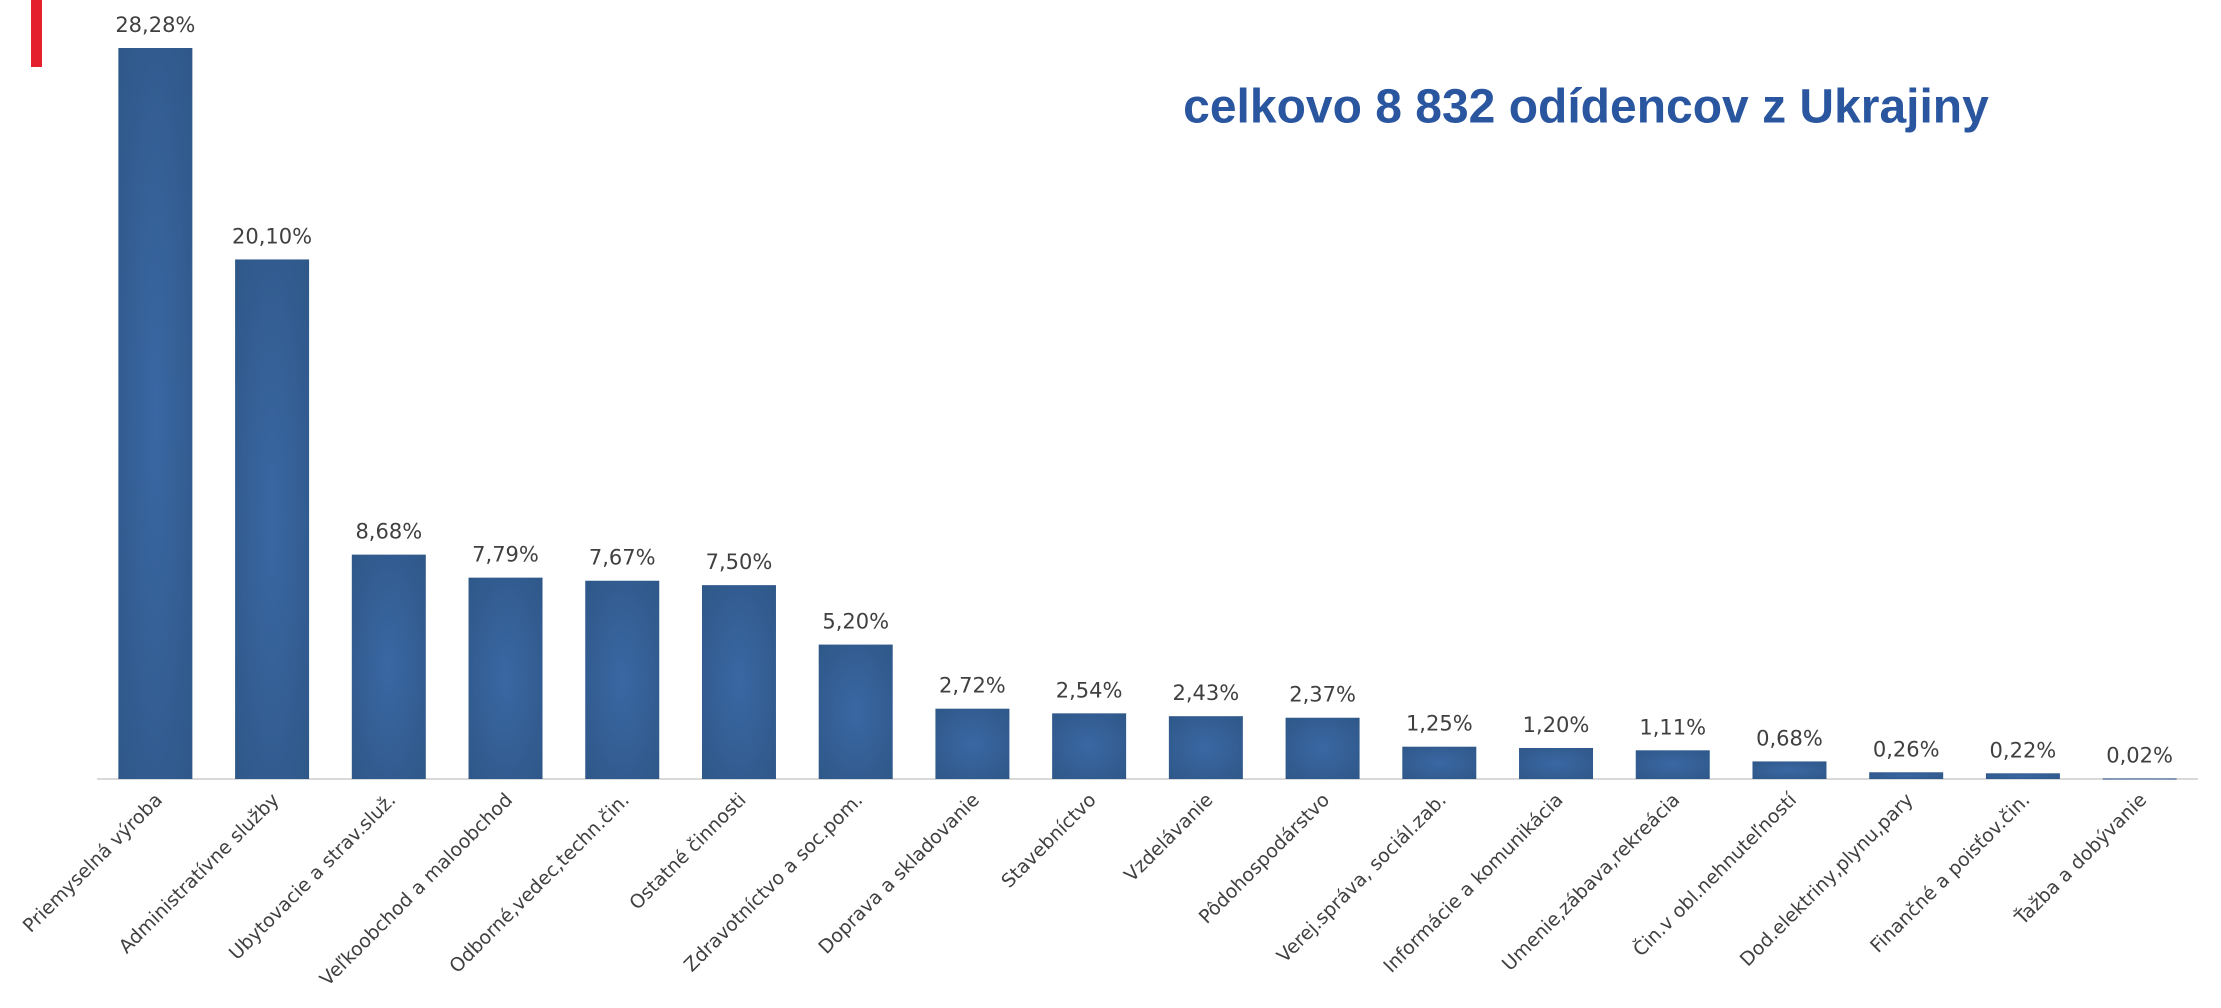 Image resolution: width=2221 pixels, height=1008 pixels. I want to click on value-label: 2,54%, so click(1089, 690).